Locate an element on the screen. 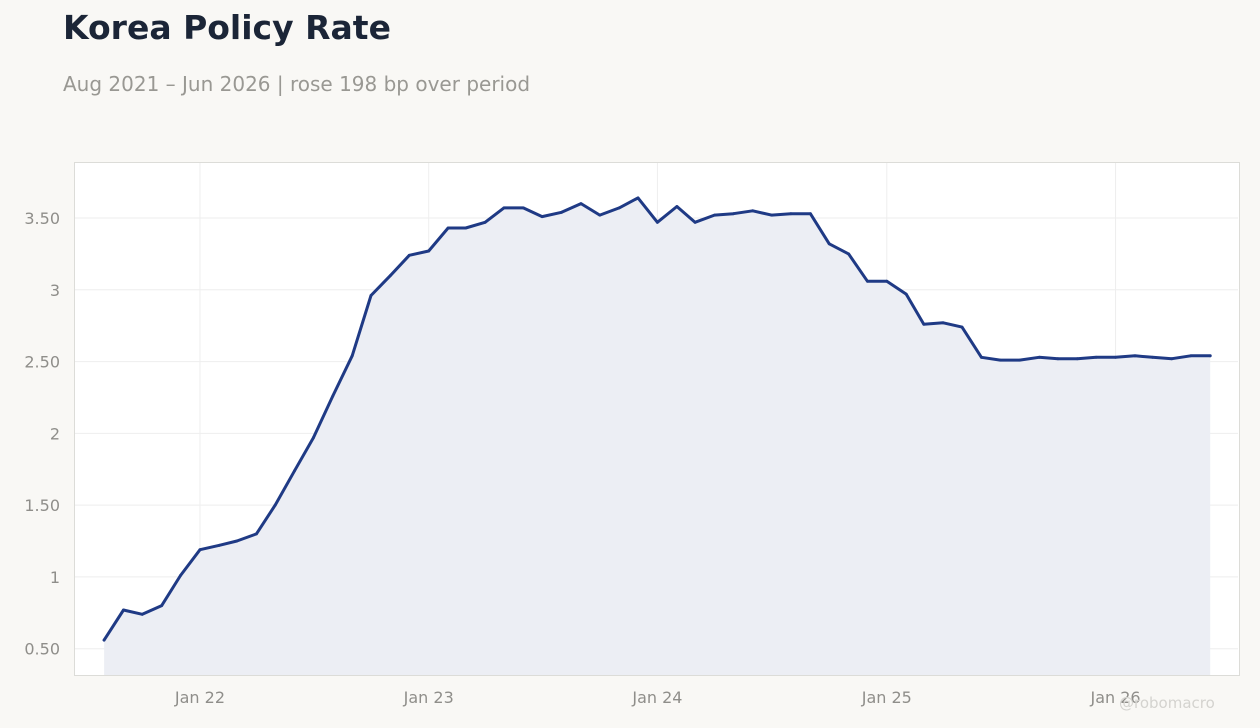 Image resolution: width=1260 pixels, height=728 pixels. y-tick-label: 3.50 is located at coordinates (42, 218).